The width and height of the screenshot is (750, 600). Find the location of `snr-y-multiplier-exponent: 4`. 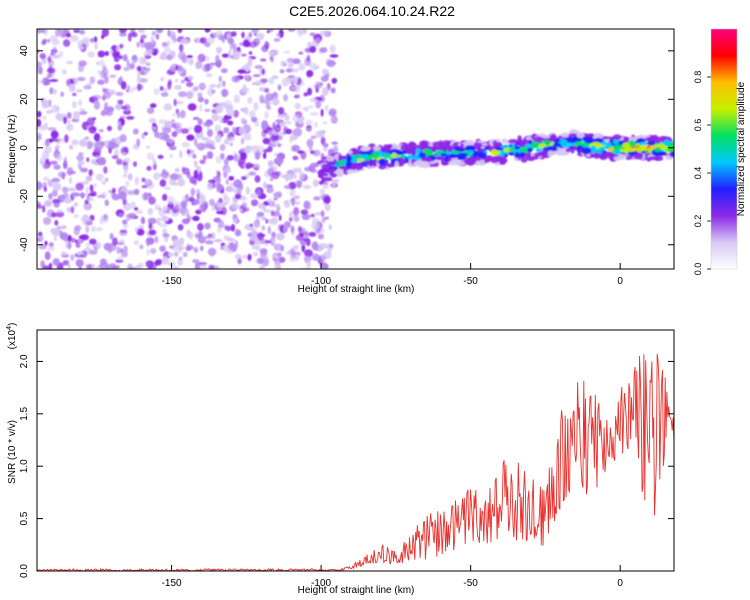

snr-y-multiplier-exponent: 4 is located at coordinates (9, 328).